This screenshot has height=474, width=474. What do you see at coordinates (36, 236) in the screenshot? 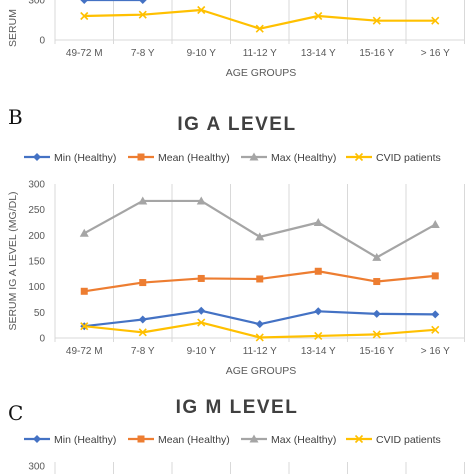
I see `y-tick-label: 200` at bounding box center [36, 236].